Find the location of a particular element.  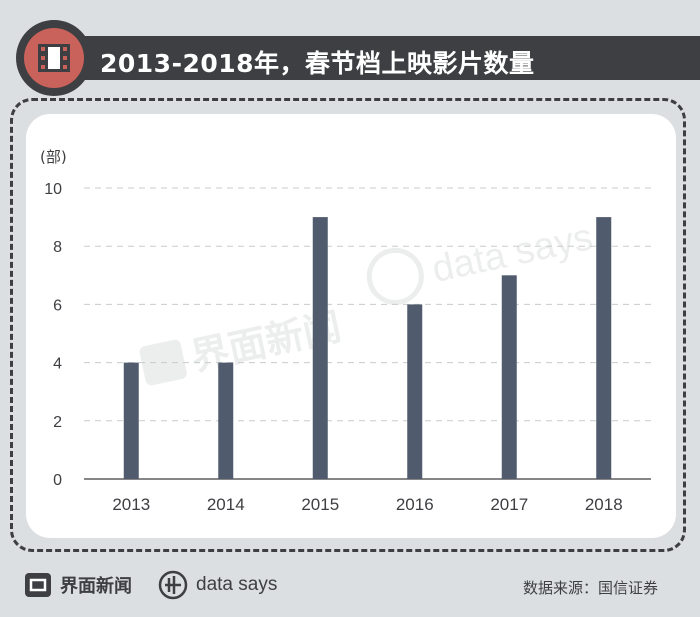

bar-2014 is located at coordinates (226, 420).